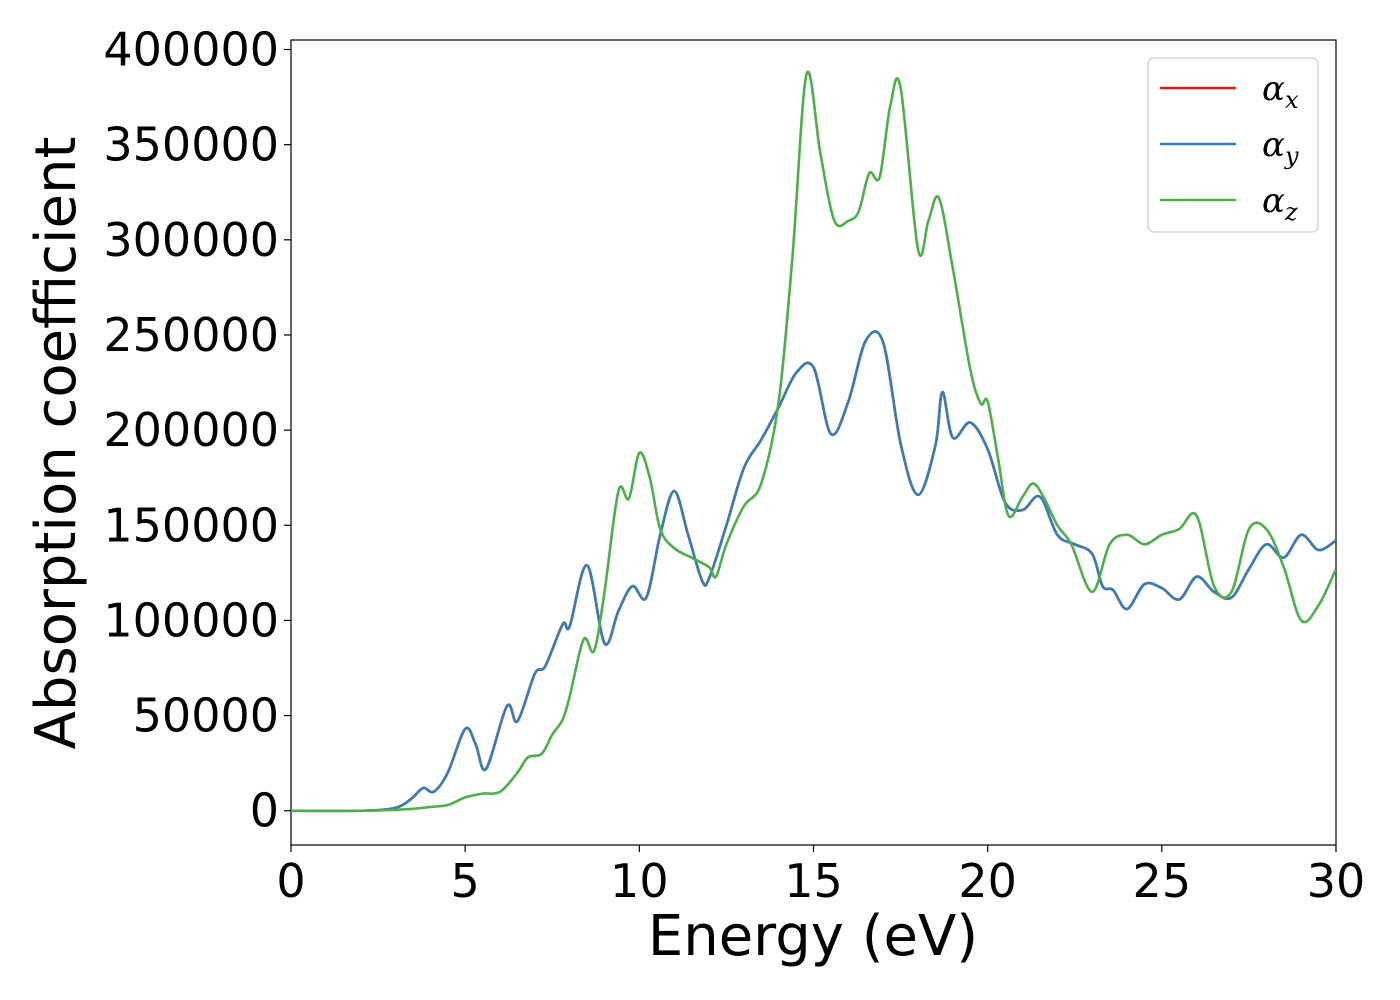  Describe the element at coordinates (191, 335) in the screenshot. I see `y-tick-label: 250000` at that location.